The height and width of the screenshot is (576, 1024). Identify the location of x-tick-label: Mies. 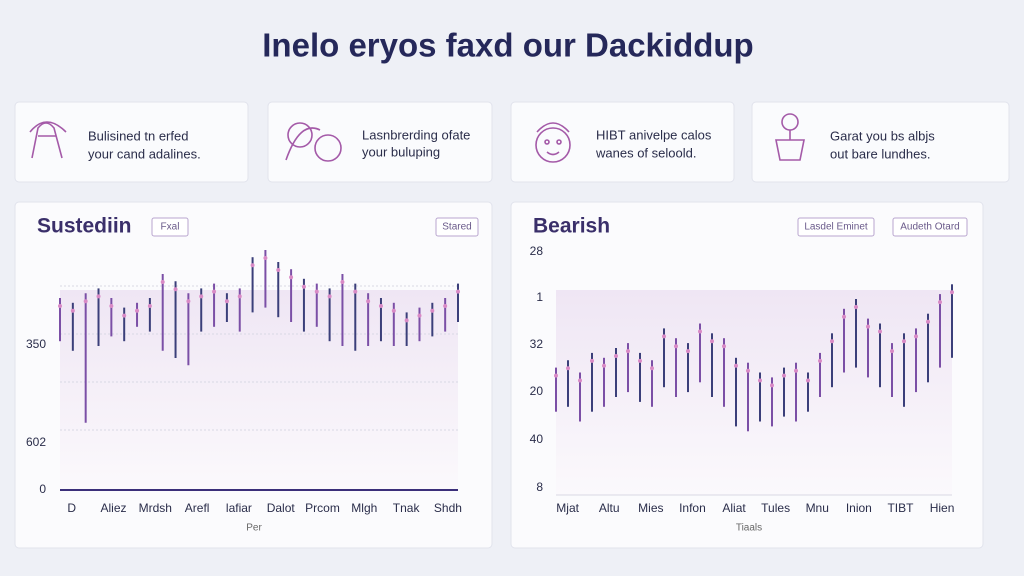
(650, 508).